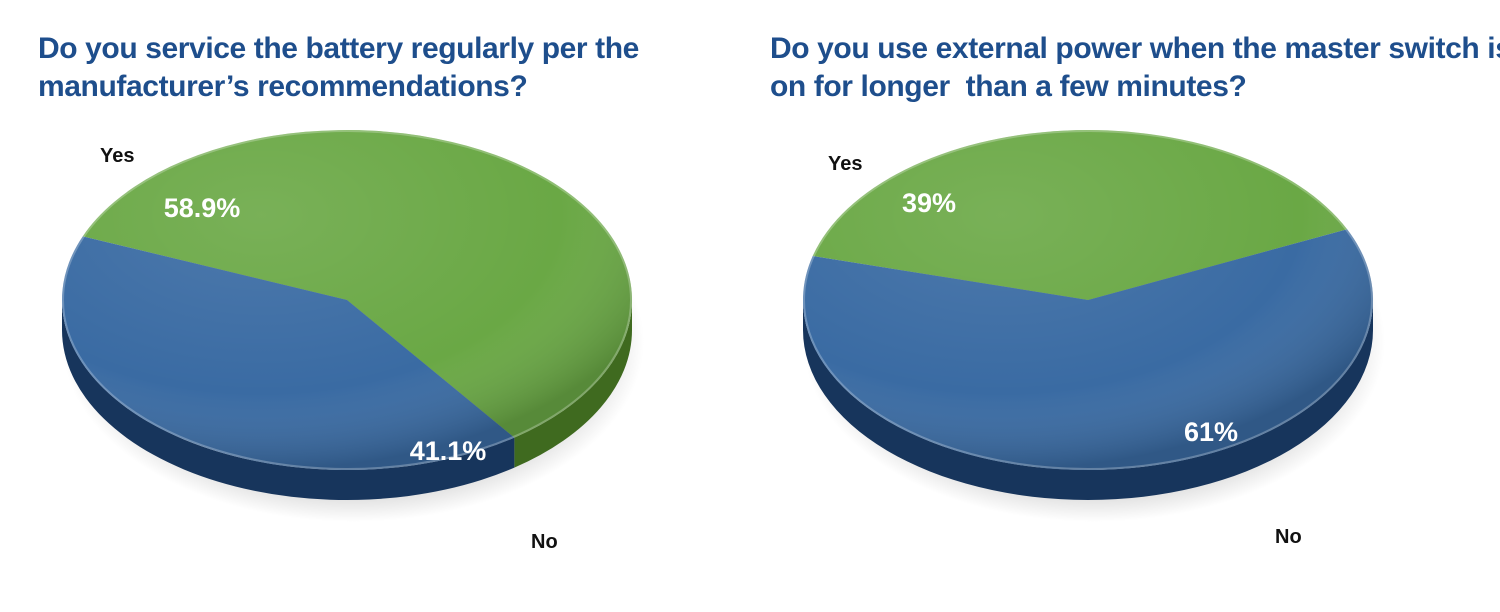 The image size is (1500, 612). What do you see at coordinates (1211, 432) in the screenshot?
I see `slice-value-label-no: 61%` at bounding box center [1211, 432].